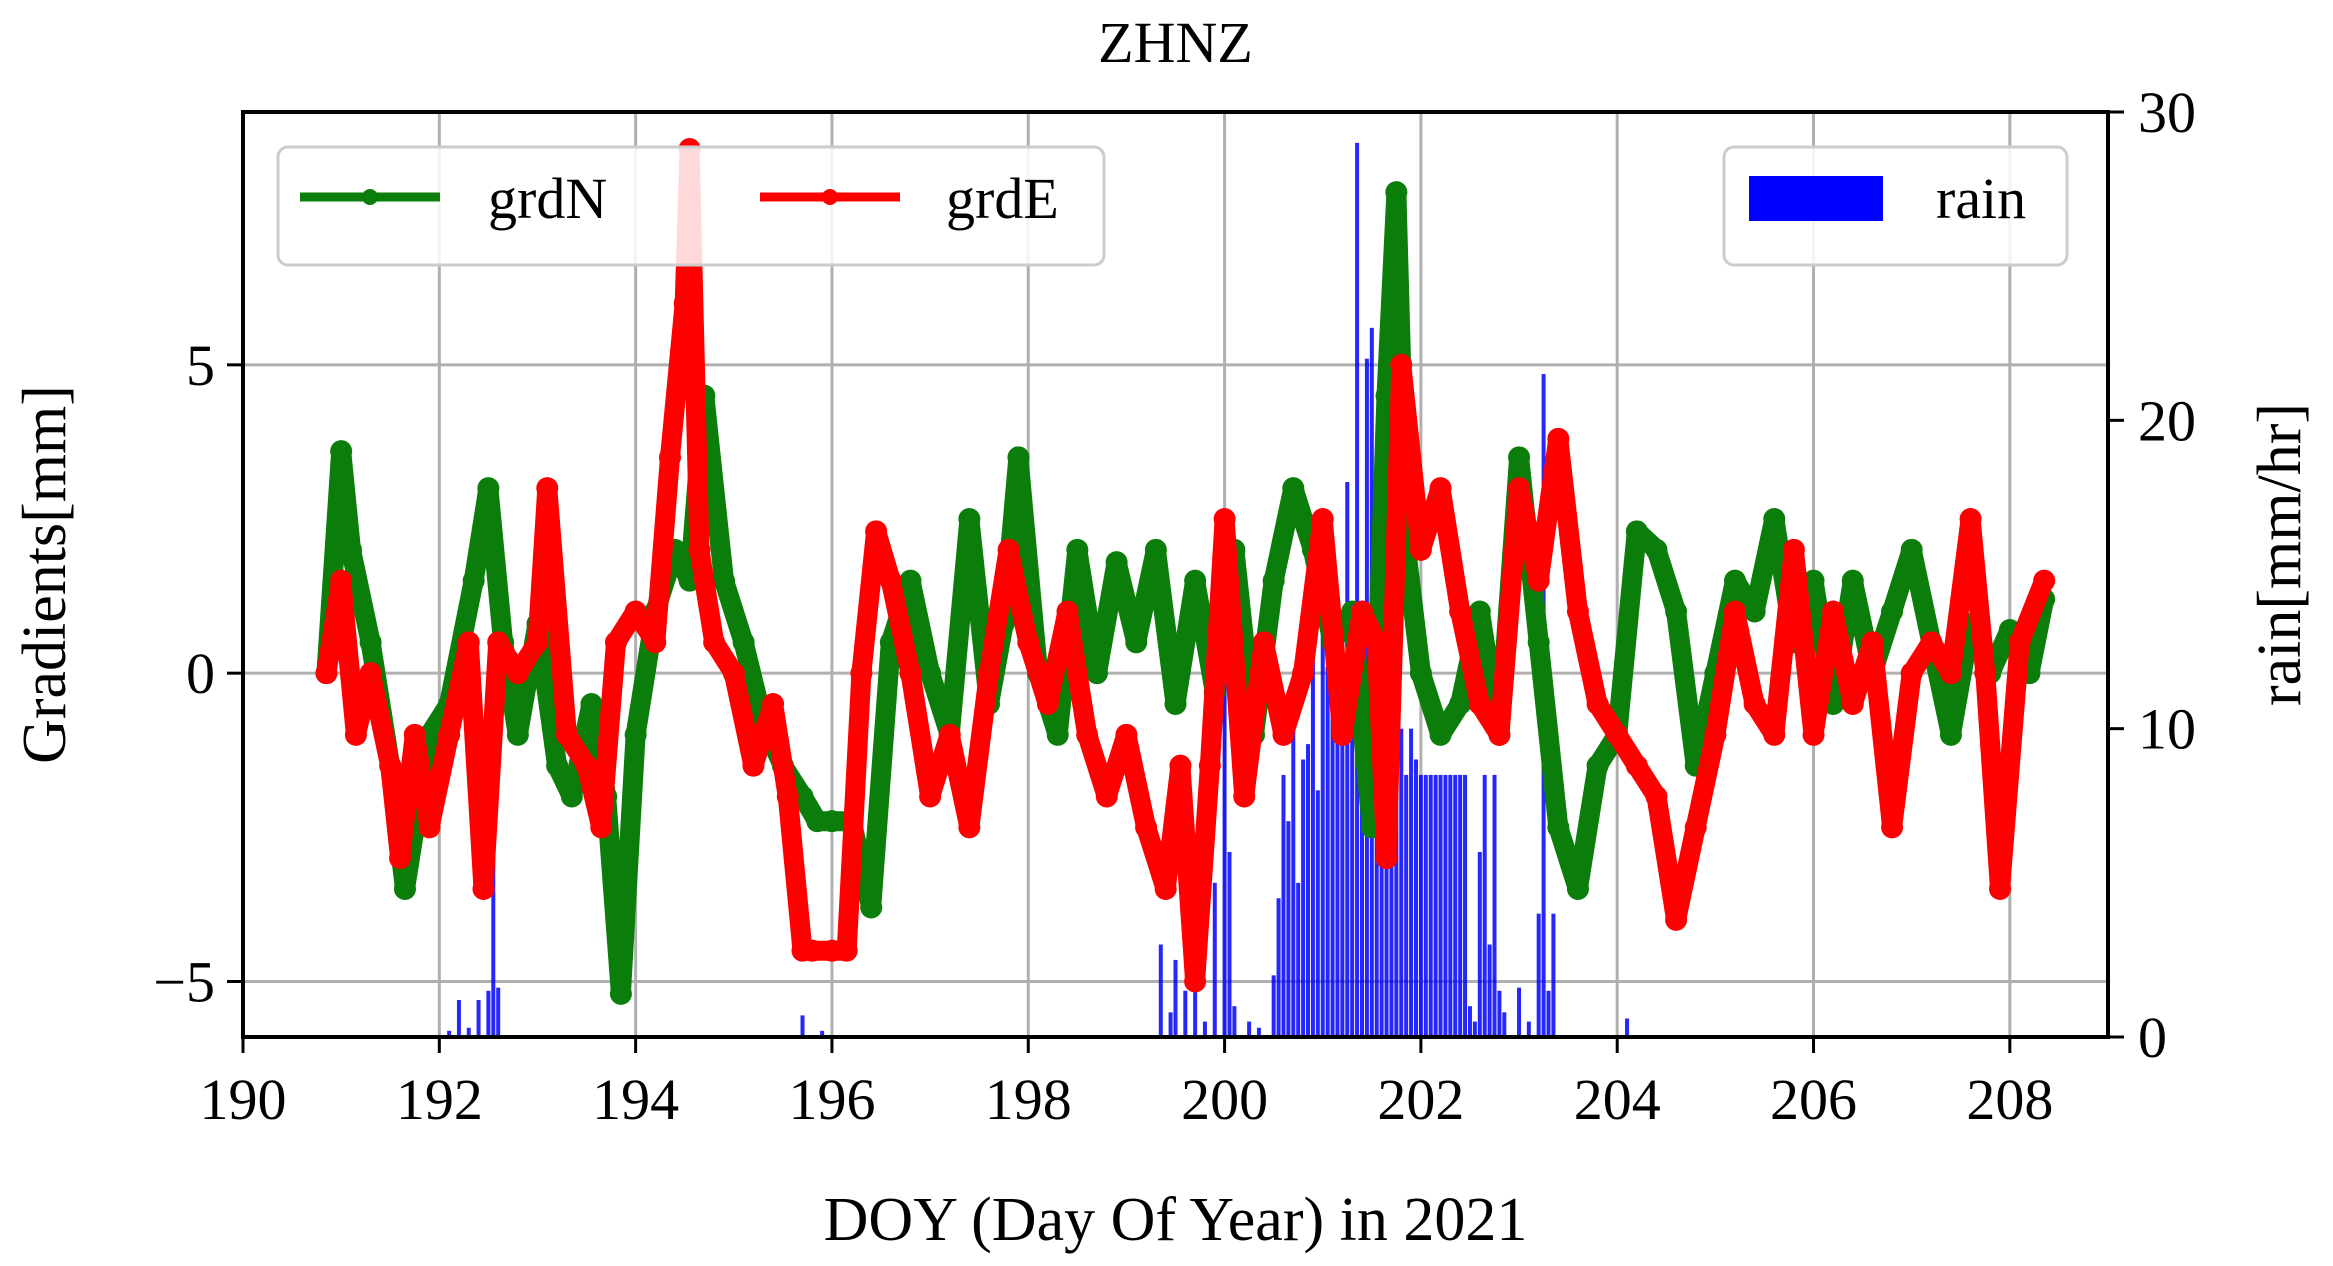 The image size is (2333, 1266). Describe the element at coordinates (547, 198) in the screenshot. I see `legend-grdN-label: grdN` at that location.